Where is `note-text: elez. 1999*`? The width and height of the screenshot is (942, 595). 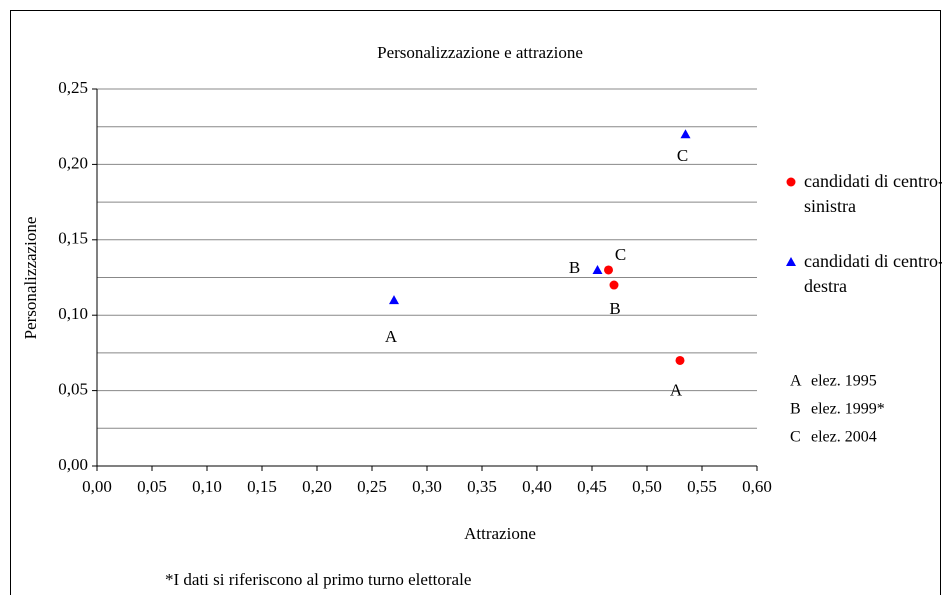 note-text: elez. 1999* is located at coordinates (848, 409).